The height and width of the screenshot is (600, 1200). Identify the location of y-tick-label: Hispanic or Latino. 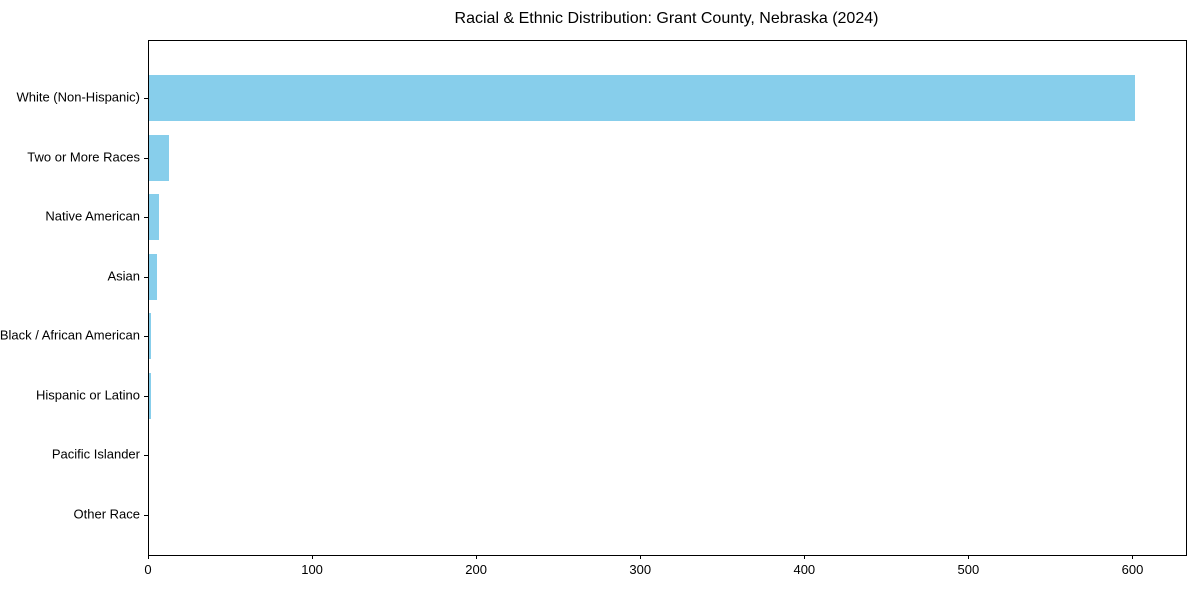
(87, 394).